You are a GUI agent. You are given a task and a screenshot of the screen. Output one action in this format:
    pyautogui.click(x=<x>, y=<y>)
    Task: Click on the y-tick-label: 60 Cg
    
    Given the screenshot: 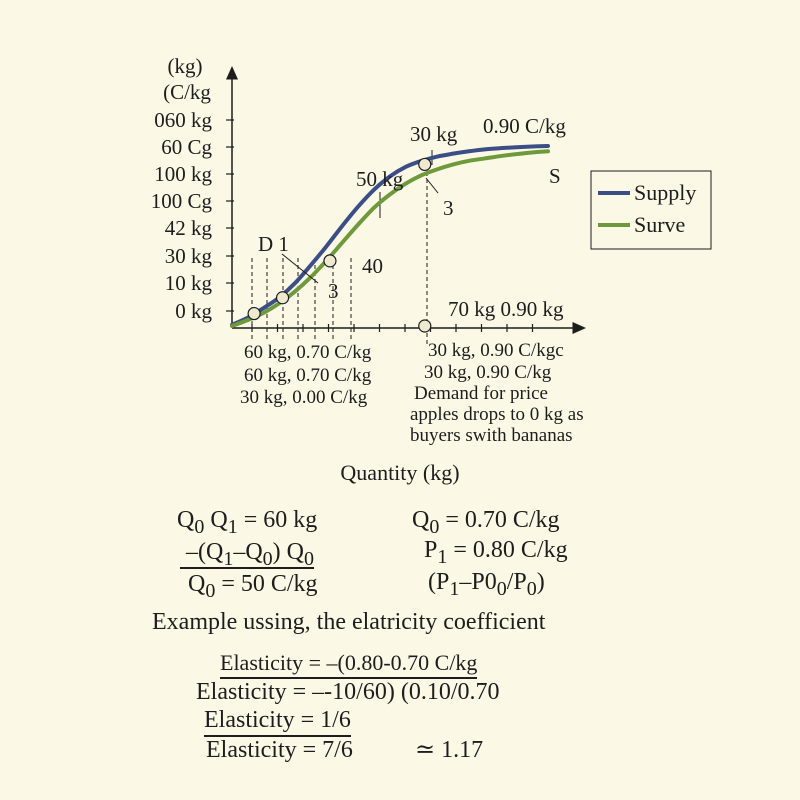 What is the action you would take?
    pyautogui.click(x=186, y=147)
    